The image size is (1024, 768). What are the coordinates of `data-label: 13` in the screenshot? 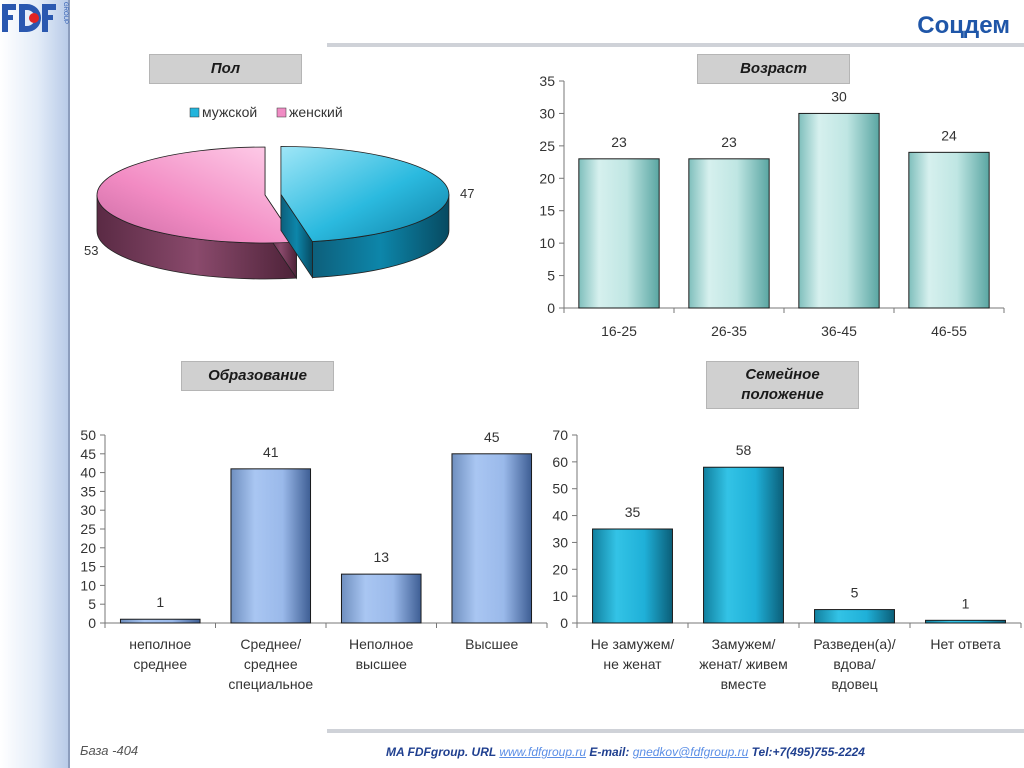 It's located at (381, 557).